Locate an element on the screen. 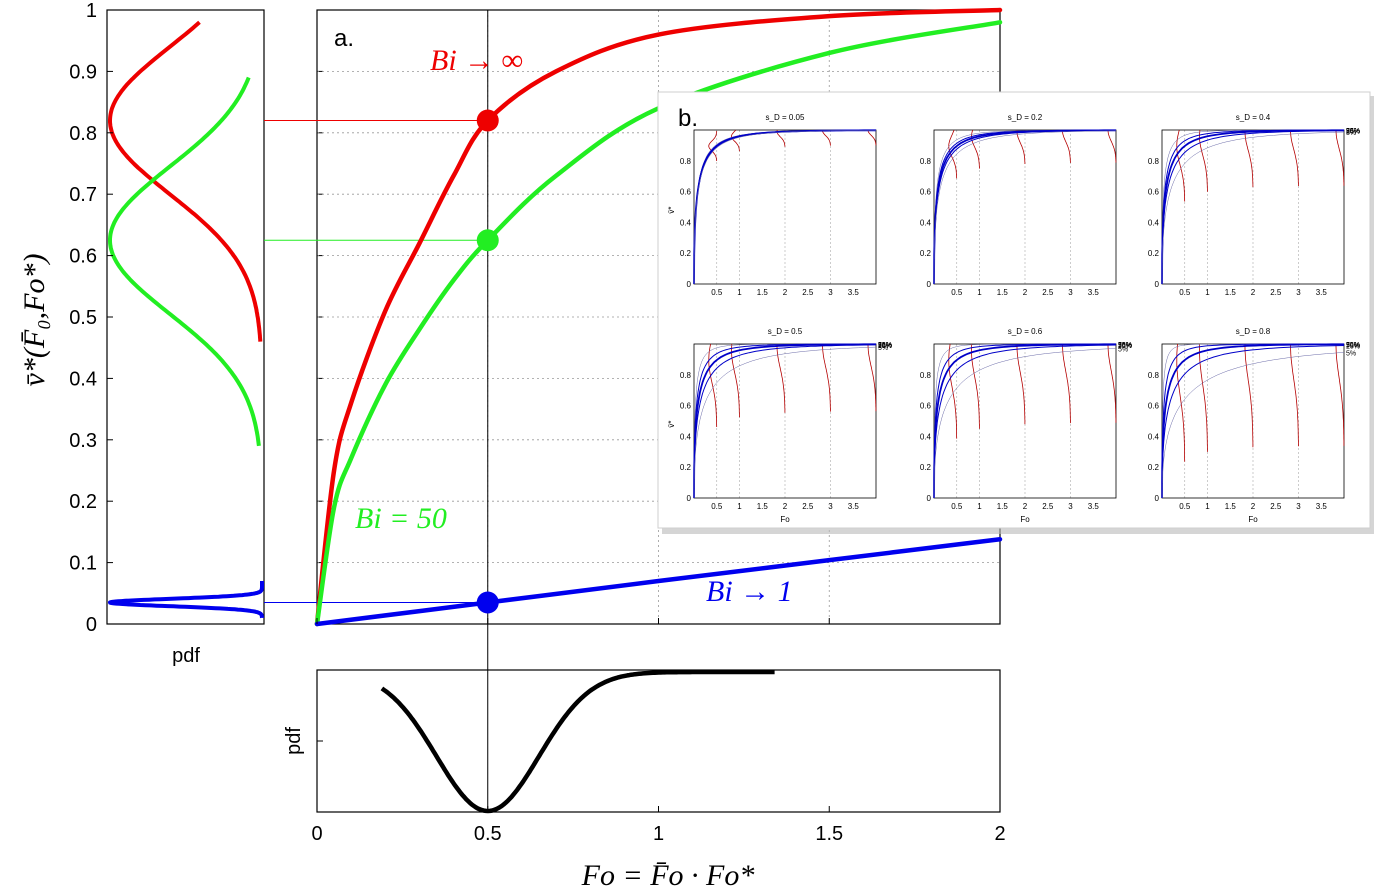 The image size is (1380, 890). bottom-pdf-panel: 0 0.5 1 1.5 2 pdf is located at coordinates (644, 731).